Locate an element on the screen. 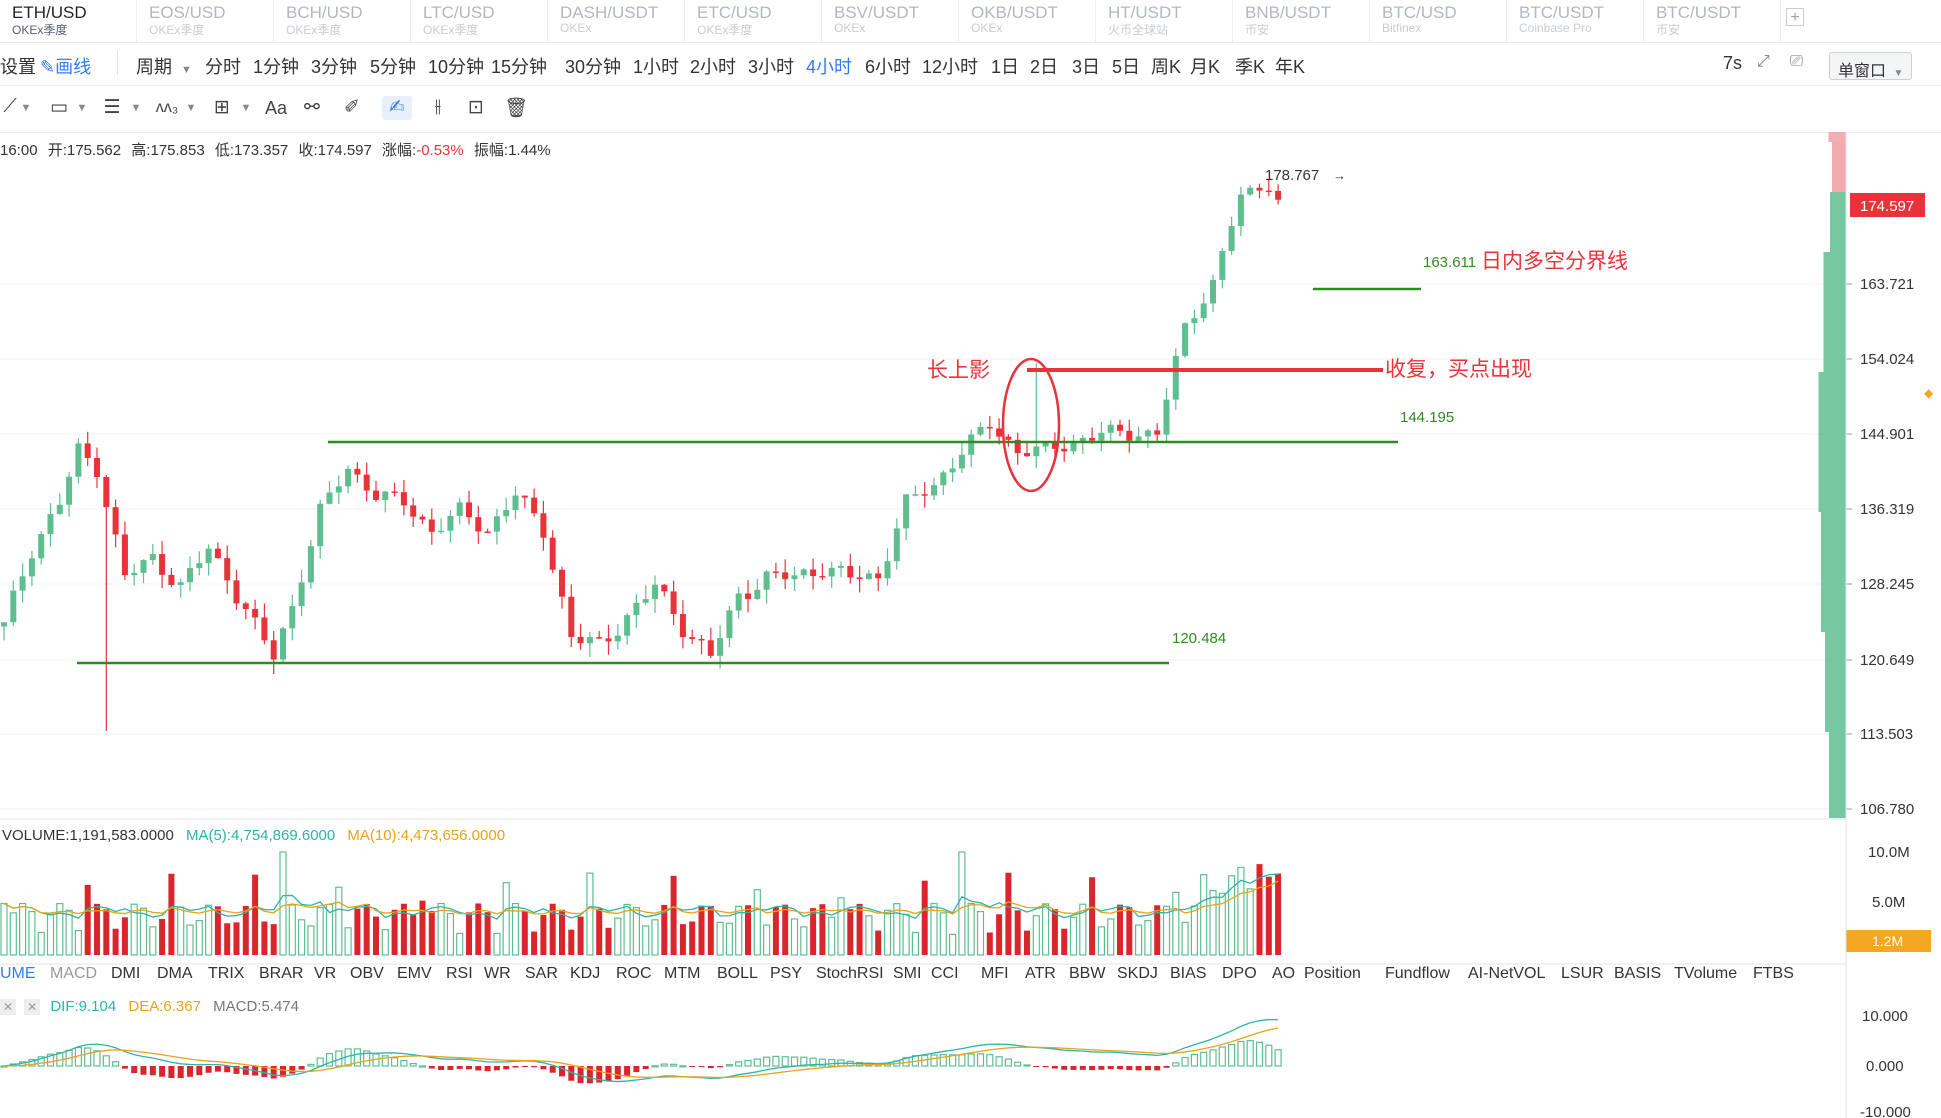  indicator-tab: OBV is located at coordinates (367, 973).